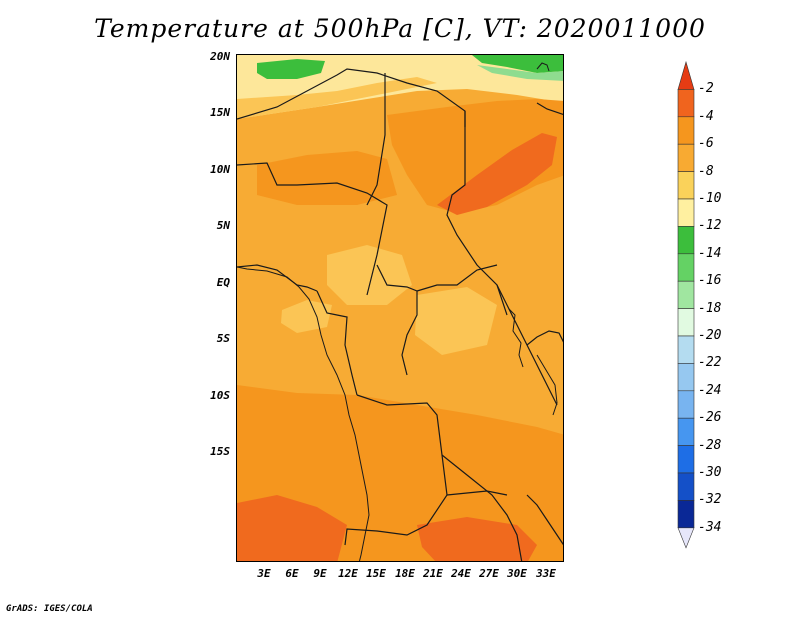 The width and height of the screenshot is (800, 618). I want to click on cool-patch-east, so click(456, 321).